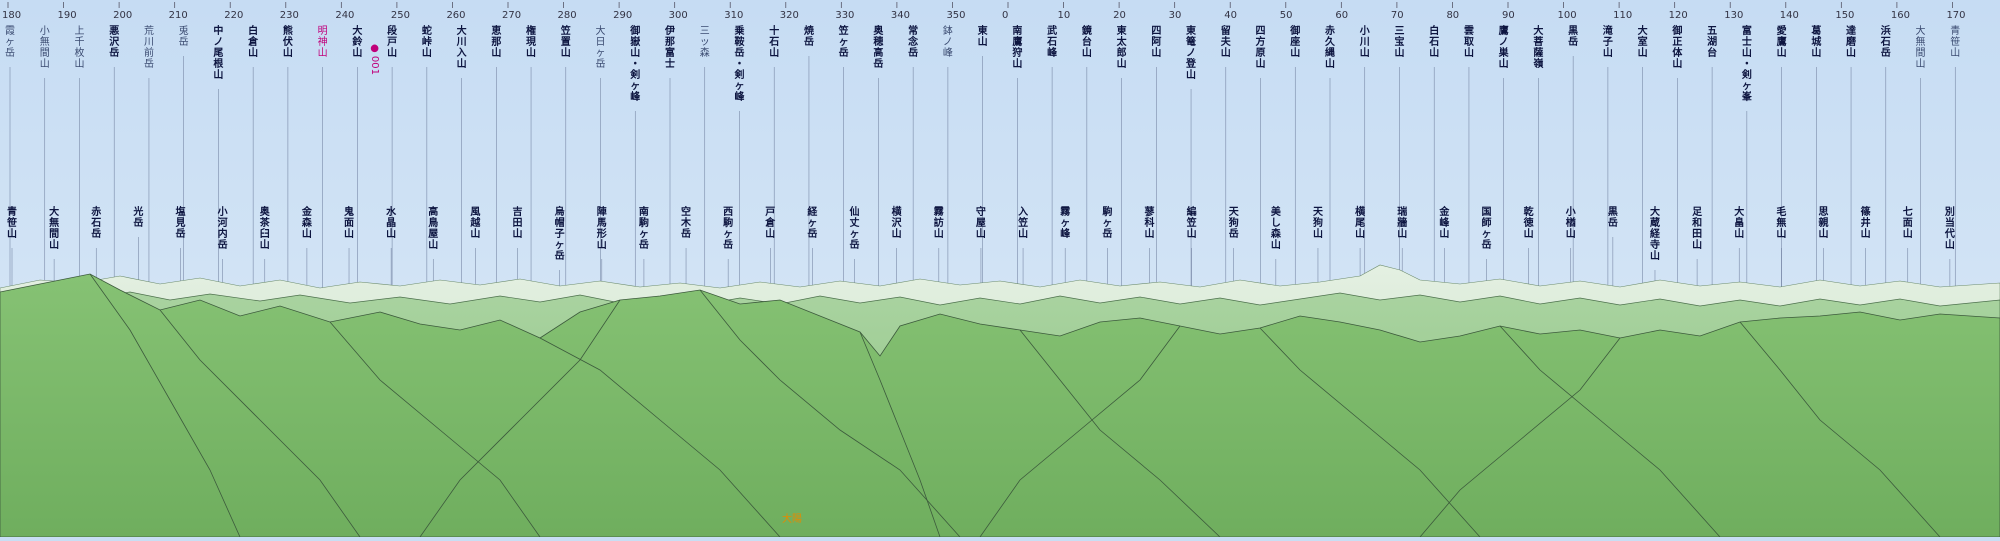 This screenshot has height=541, width=2000. What do you see at coordinates (1226, 41) in the screenshot?
I see `peak-label: 留夫山` at bounding box center [1226, 41].